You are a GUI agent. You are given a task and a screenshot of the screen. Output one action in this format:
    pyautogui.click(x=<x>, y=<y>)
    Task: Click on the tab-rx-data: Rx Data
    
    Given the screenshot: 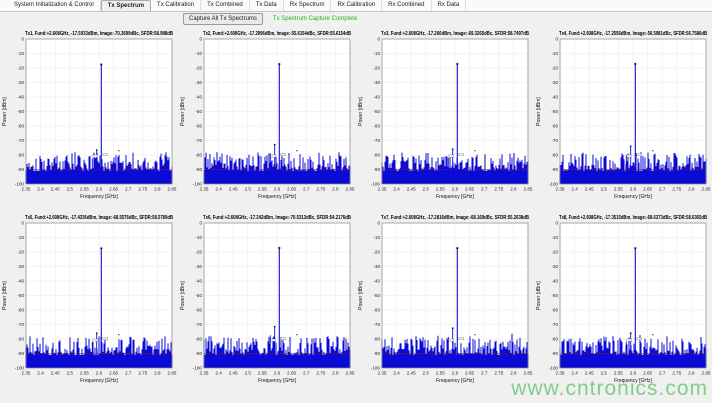 What is the action you would take?
    pyautogui.click(x=449, y=5)
    